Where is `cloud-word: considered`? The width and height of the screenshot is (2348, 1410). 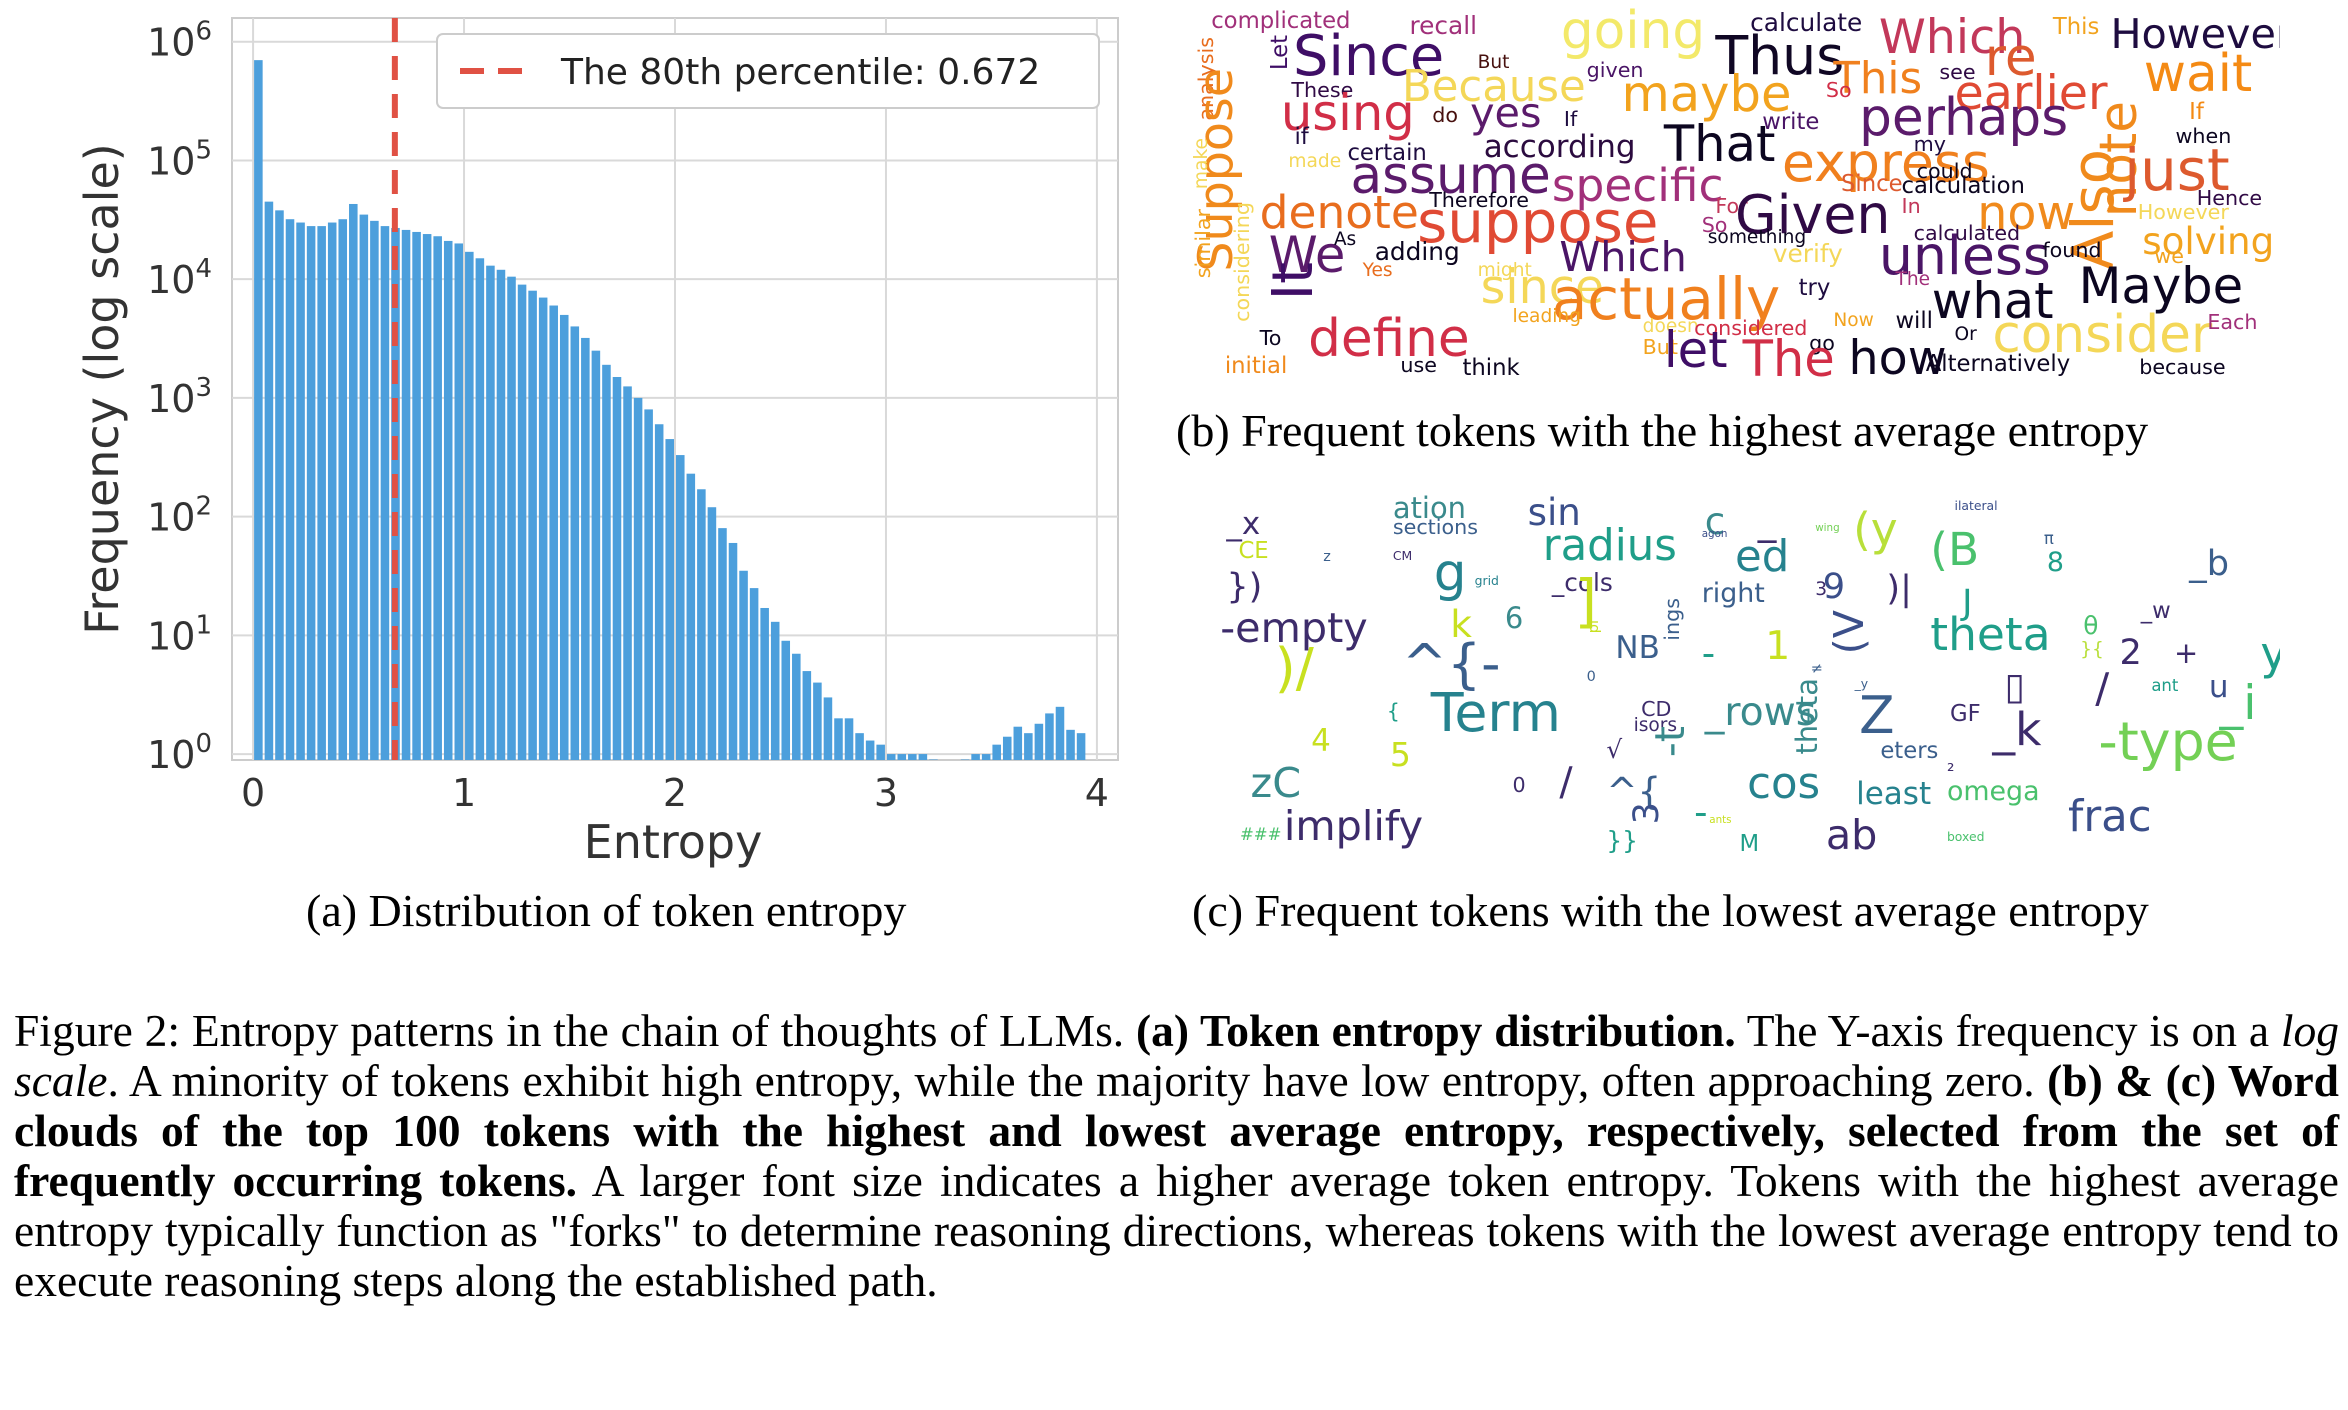
cloud-word: considered is located at coordinates (1751, 328).